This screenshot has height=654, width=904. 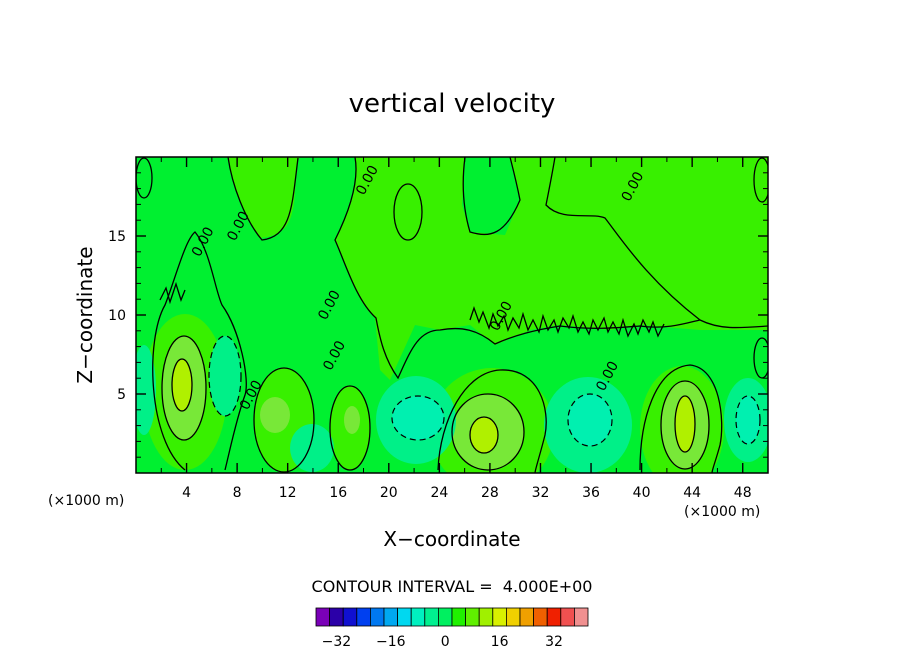 I want to click on contour-left-mid, so click(x=184, y=388).